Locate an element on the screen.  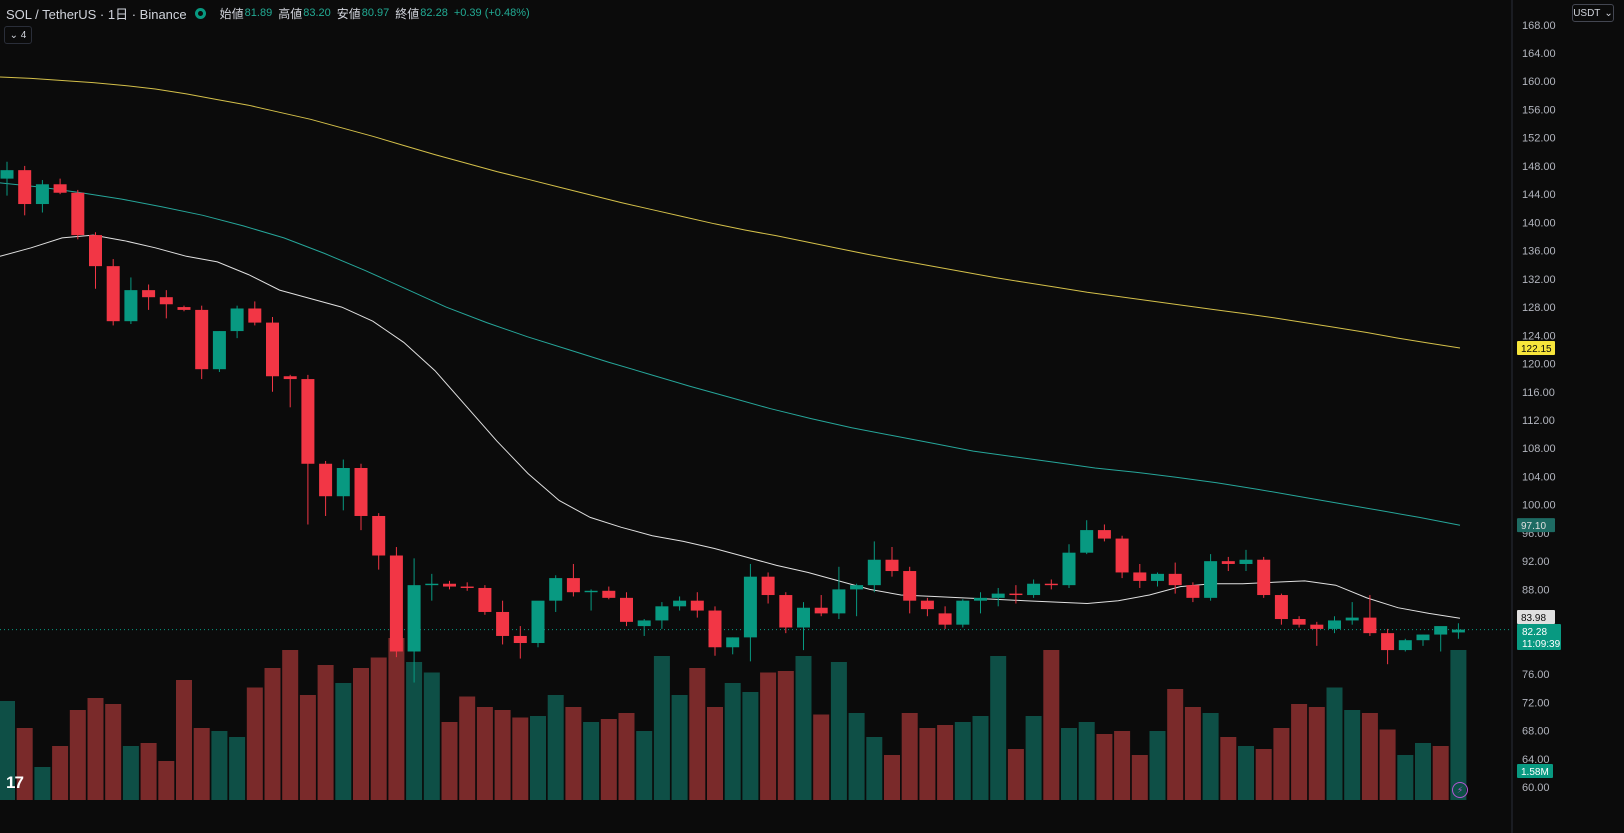
market-status-icon is located at coordinates (200, 13).